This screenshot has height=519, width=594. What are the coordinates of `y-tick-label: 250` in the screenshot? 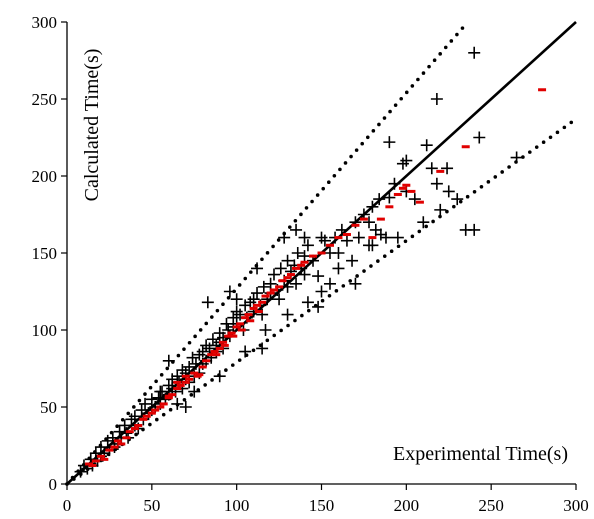 It's located at (45, 99).